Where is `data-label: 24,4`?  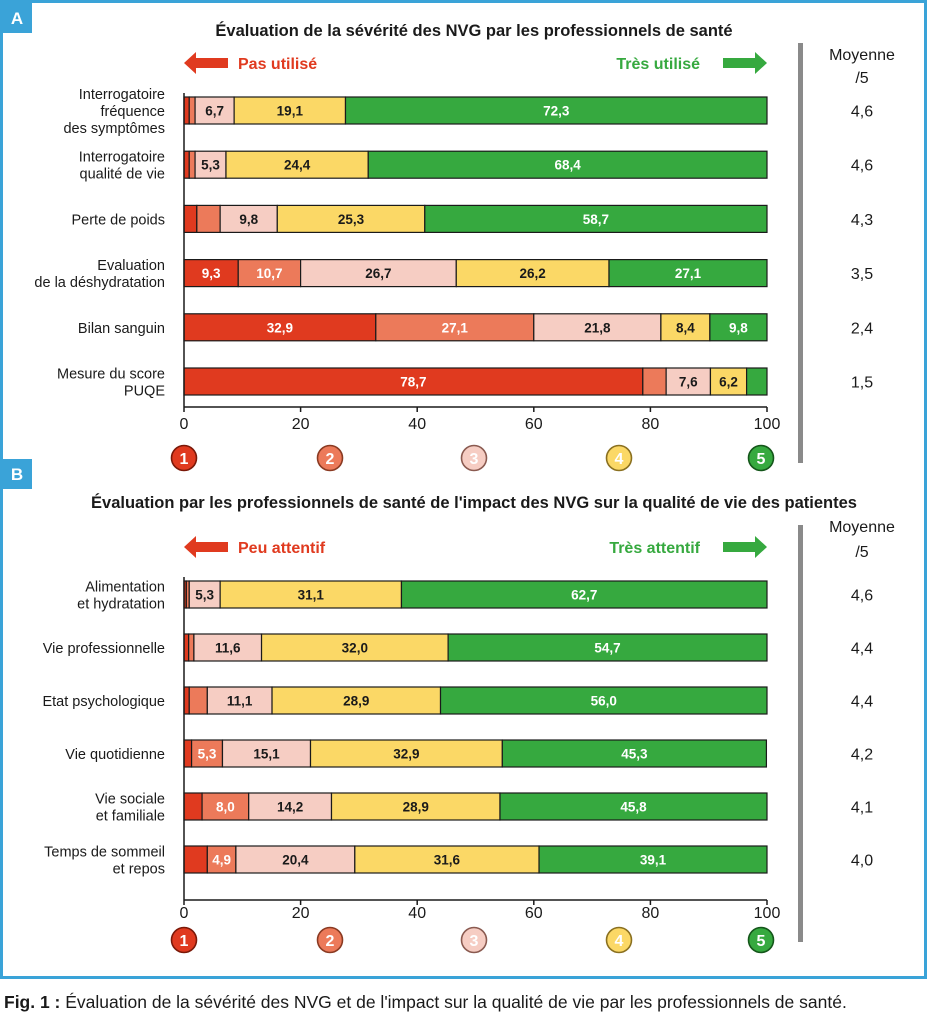
data-label: 24,4 is located at coordinates (297, 165).